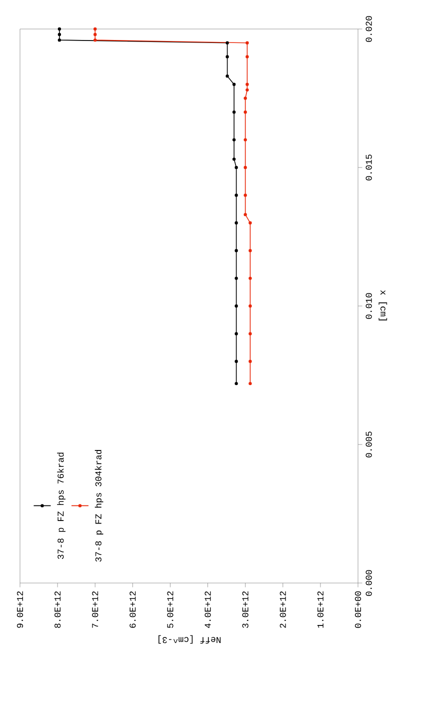  Describe the element at coordinates (133, 609) in the screenshot. I see `x-tick-label: 6.0E+12` at that location.